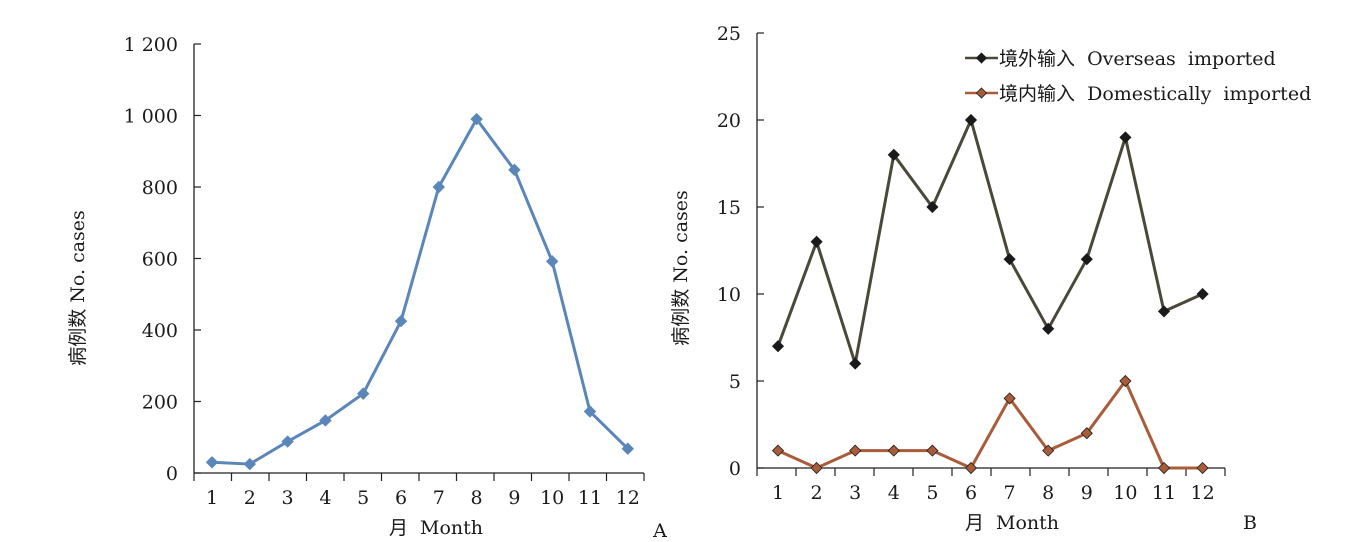  I want to click on y-tick-label: 1 000, so click(151, 117).